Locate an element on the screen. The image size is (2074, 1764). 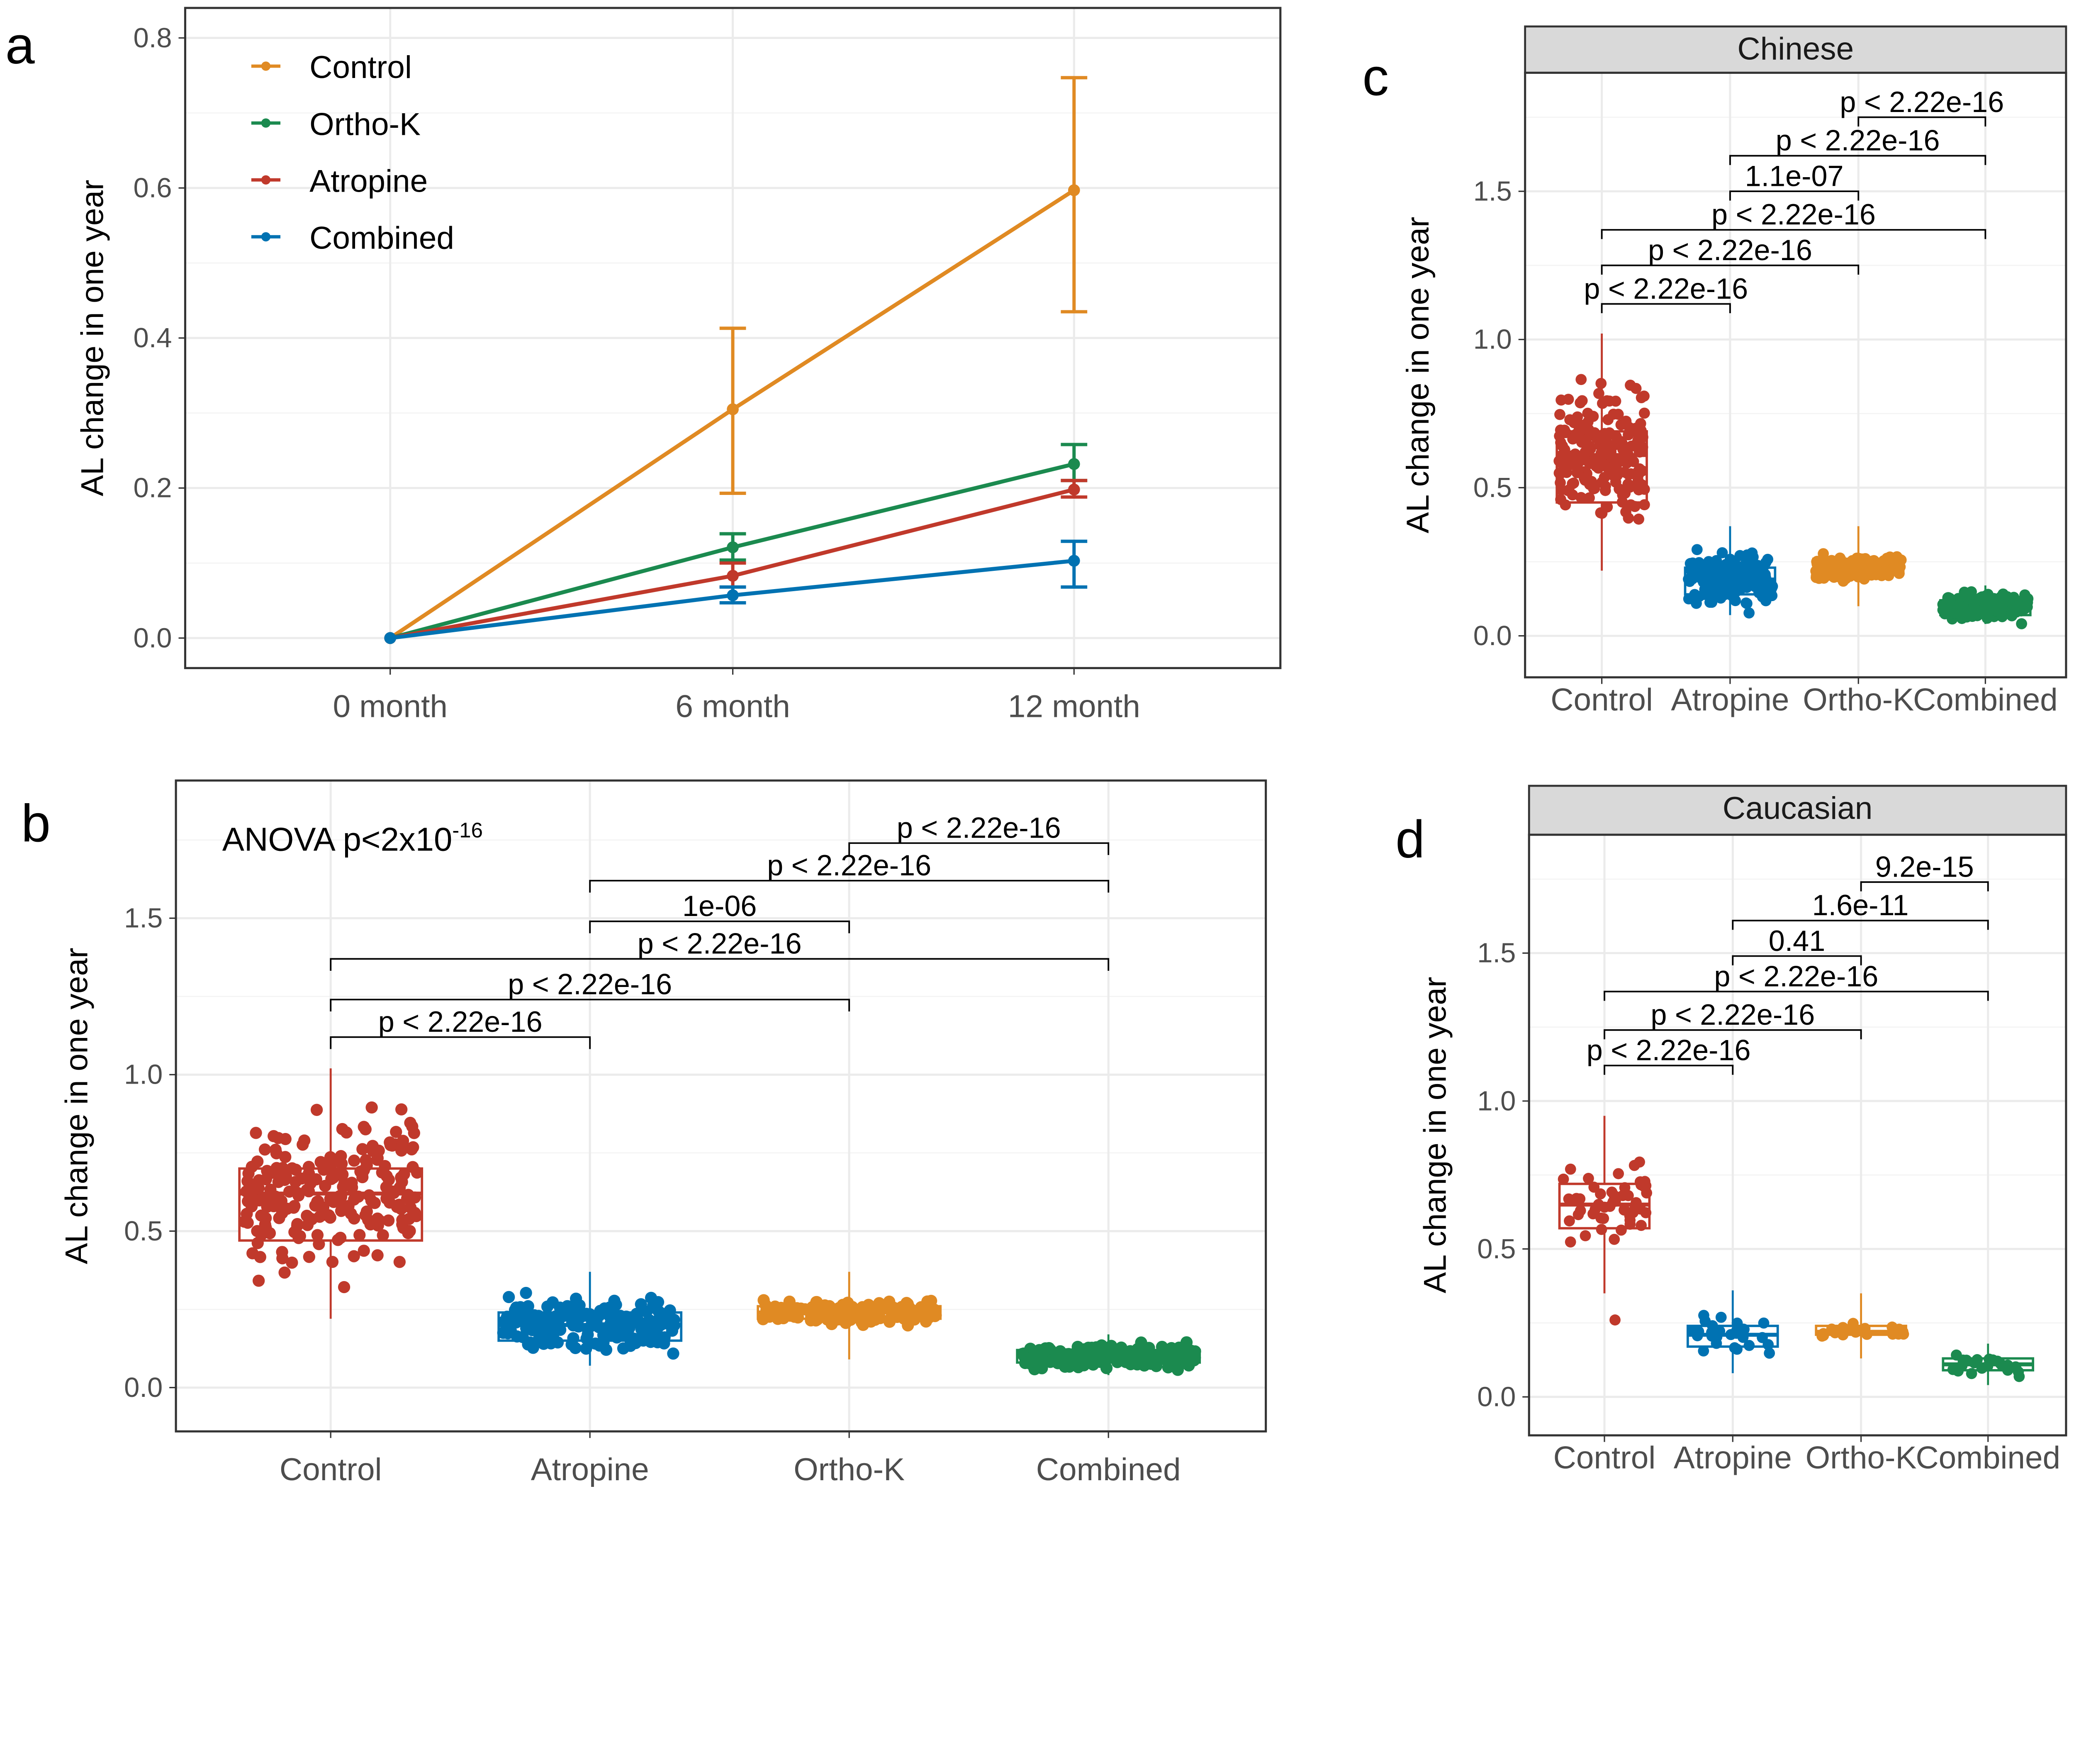
x-tick-label: Combined is located at coordinates (1108, 1469).